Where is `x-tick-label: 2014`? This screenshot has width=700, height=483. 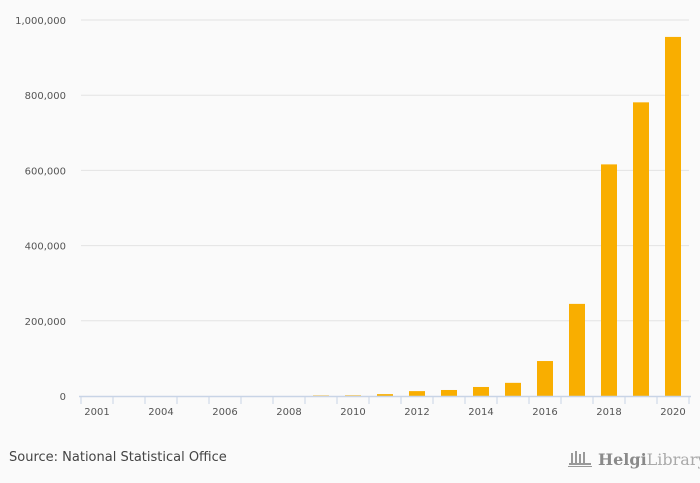 x-tick-label: 2014 is located at coordinates (480, 412).